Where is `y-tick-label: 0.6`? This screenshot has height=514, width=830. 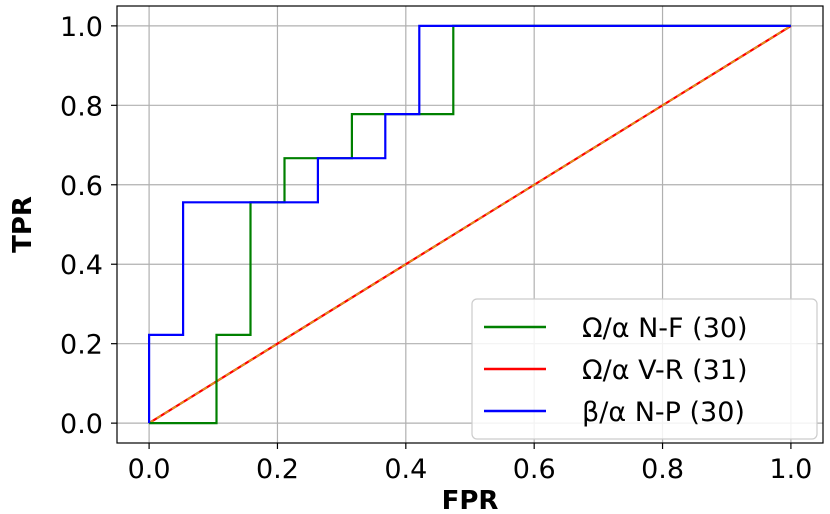
y-tick-label: 0.6 is located at coordinates (81, 186).